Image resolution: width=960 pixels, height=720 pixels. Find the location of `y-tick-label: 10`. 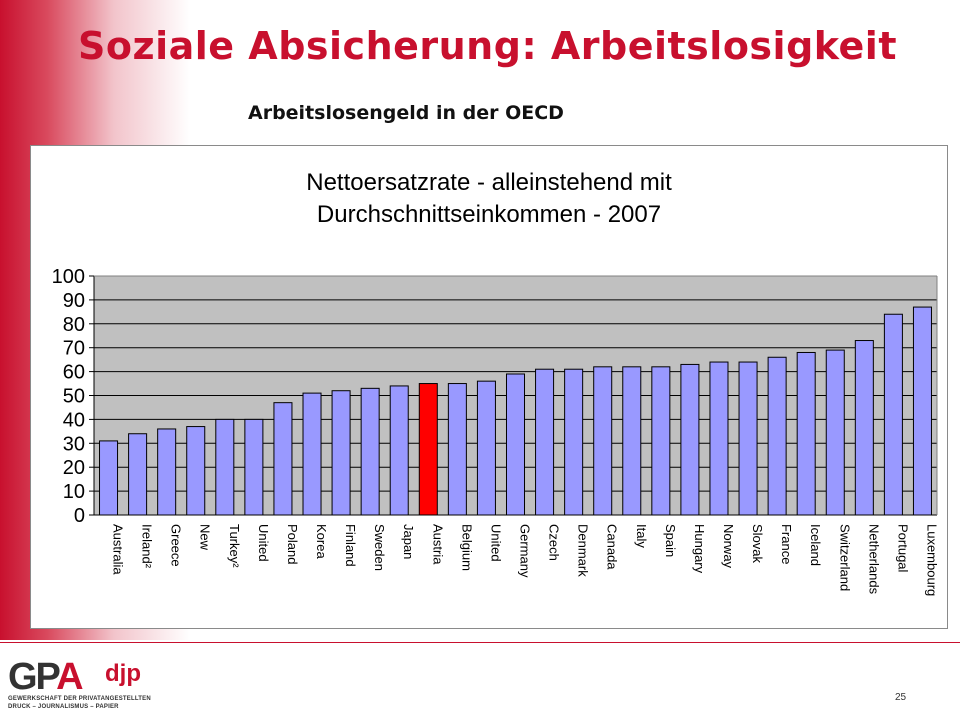

y-tick-label: 10 is located at coordinates (74, 492).